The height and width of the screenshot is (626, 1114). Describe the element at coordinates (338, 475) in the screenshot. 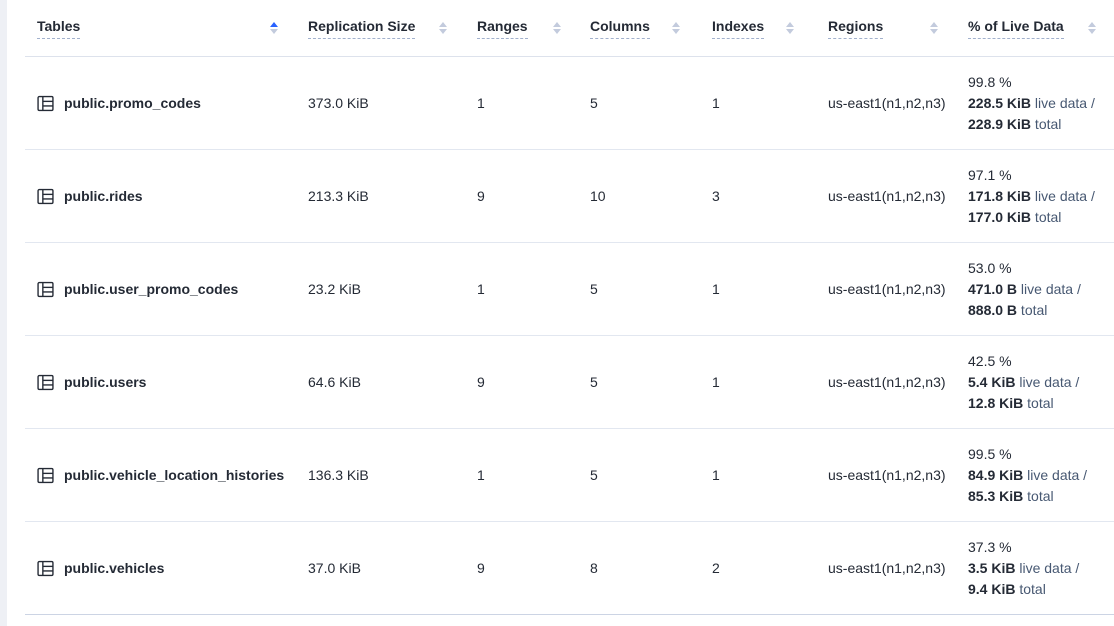

I see `replication-size-value: 136.3 KiB` at that location.